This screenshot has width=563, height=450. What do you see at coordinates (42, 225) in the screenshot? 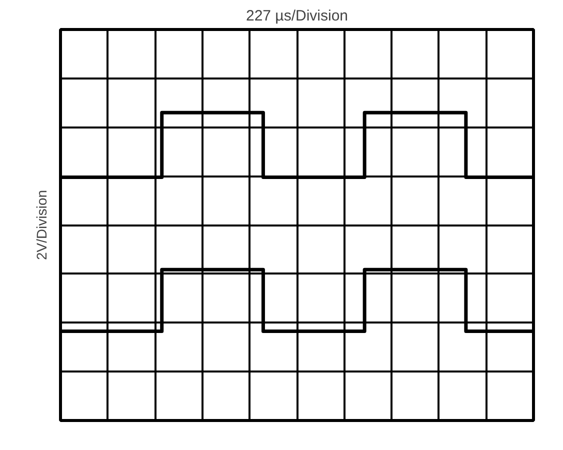
I see `y-axis-title: 2V/Division` at bounding box center [42, 225].